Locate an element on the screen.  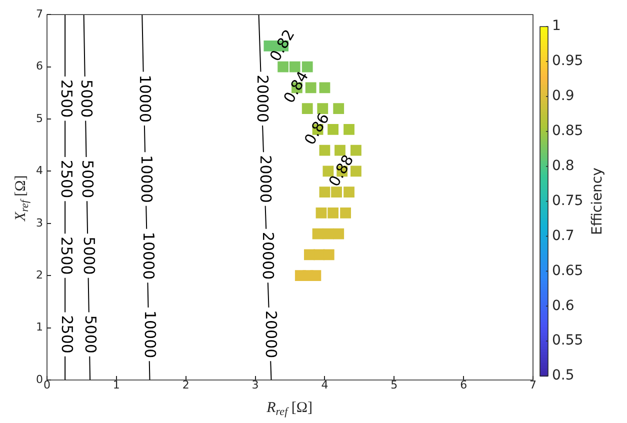
y-tick-label: 4 is located at coordinates (39, 171).